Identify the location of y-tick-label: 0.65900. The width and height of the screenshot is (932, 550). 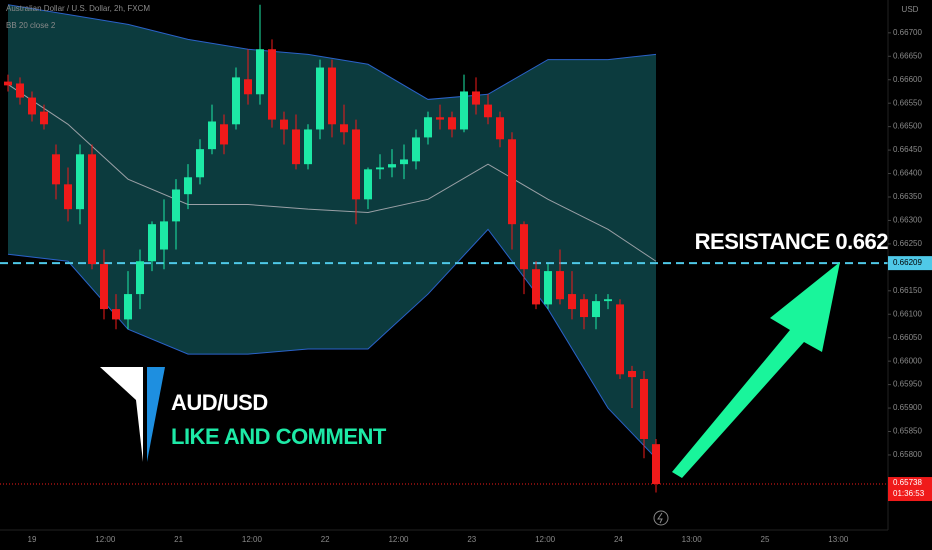
(907, 407).